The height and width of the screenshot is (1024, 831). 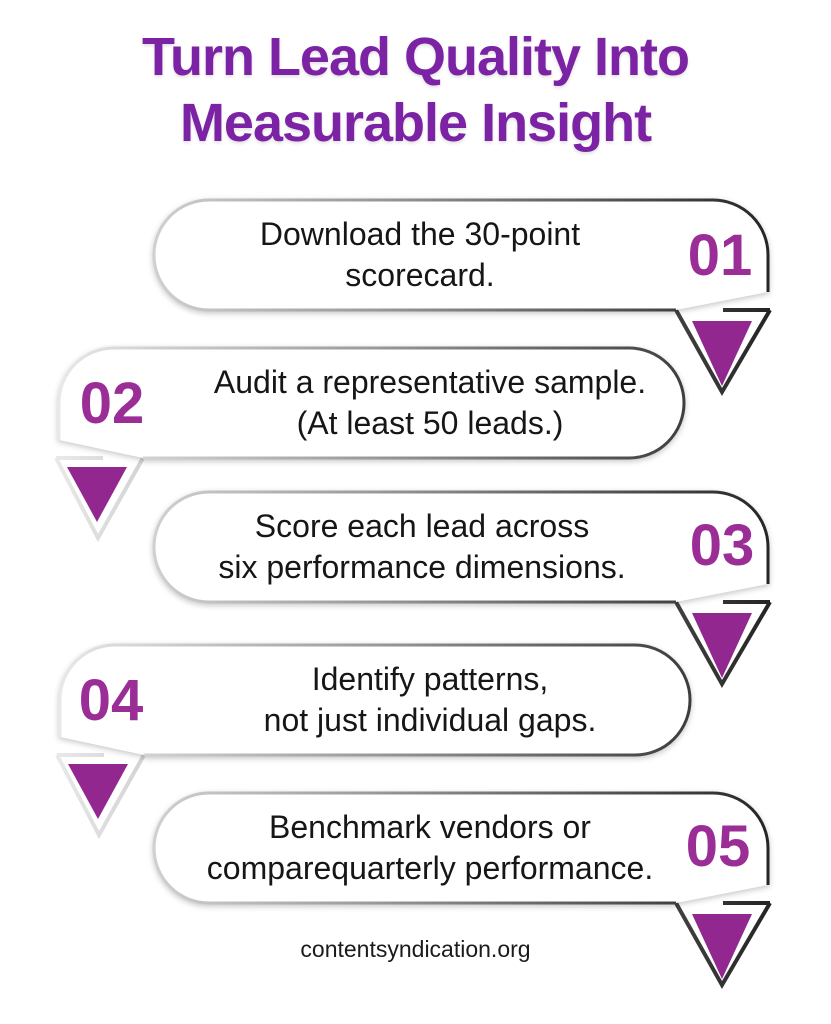 What do you see at coordinates (112, 403) in the screenshot?
I see `step-2-number: 02` at bounding box center [112, 403].